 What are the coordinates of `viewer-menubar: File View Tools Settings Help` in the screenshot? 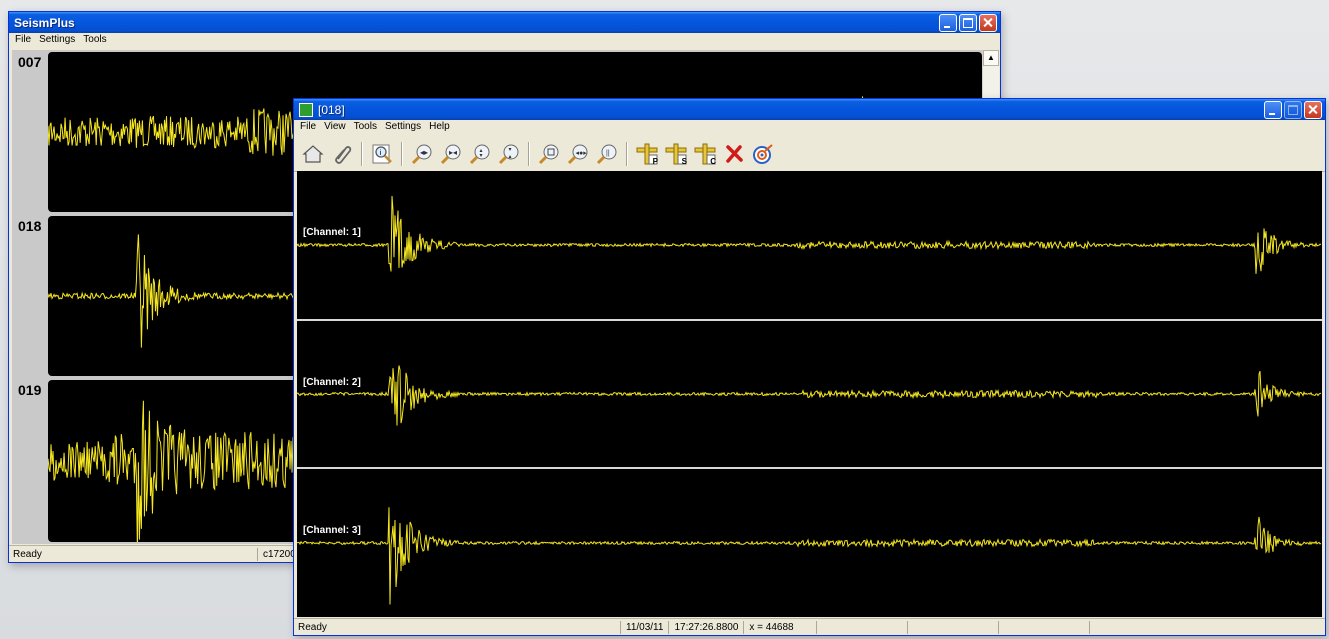 It's located at (809, 128).